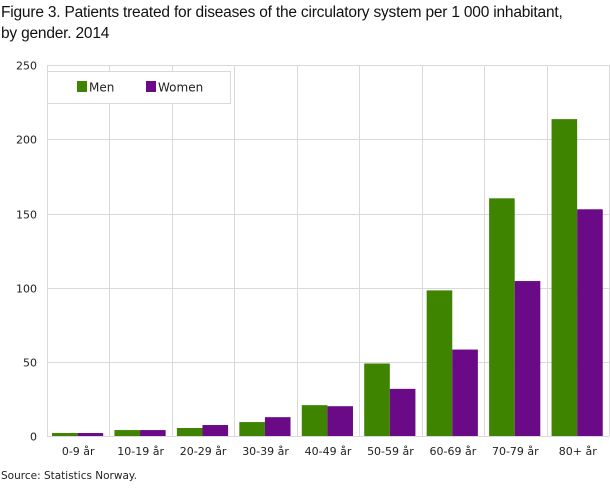 The image size is (610, 488). I want to click on x-tick-label: 10-19 år, so click(140, 451).